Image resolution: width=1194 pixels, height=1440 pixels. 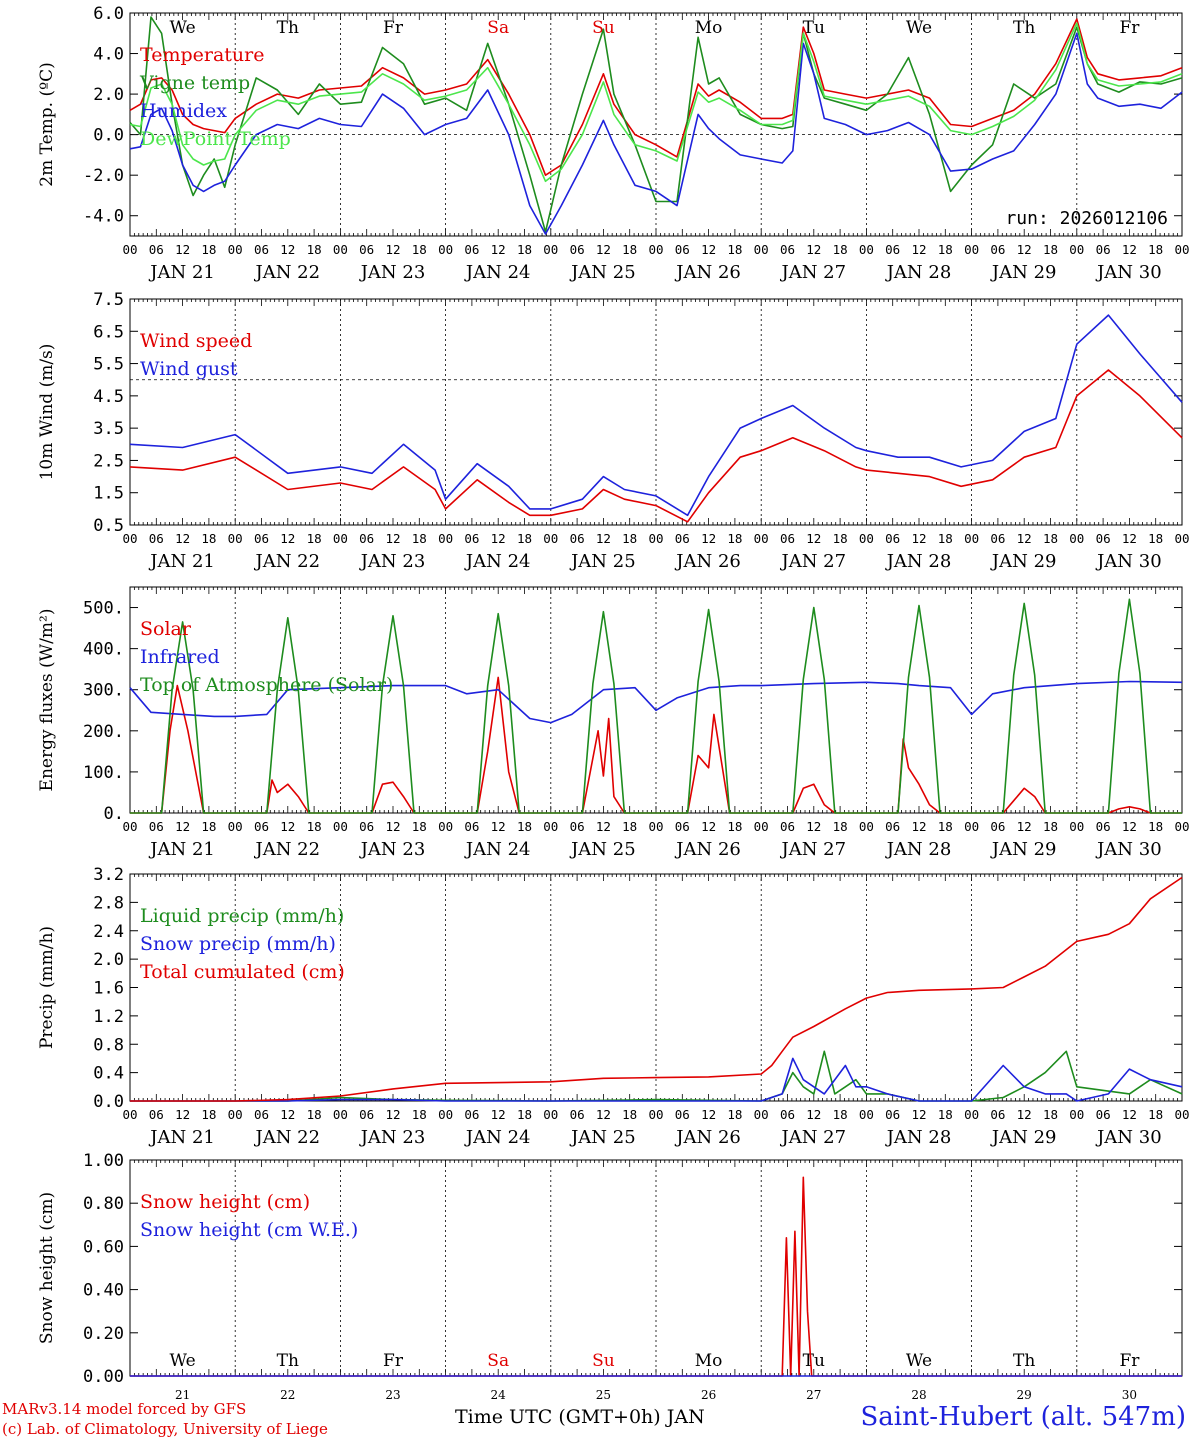 What do you see at coordinates (108, 1045) in the screenshot?
I see `y-tick-label: 0.8` at bounding box center [108, 1045].